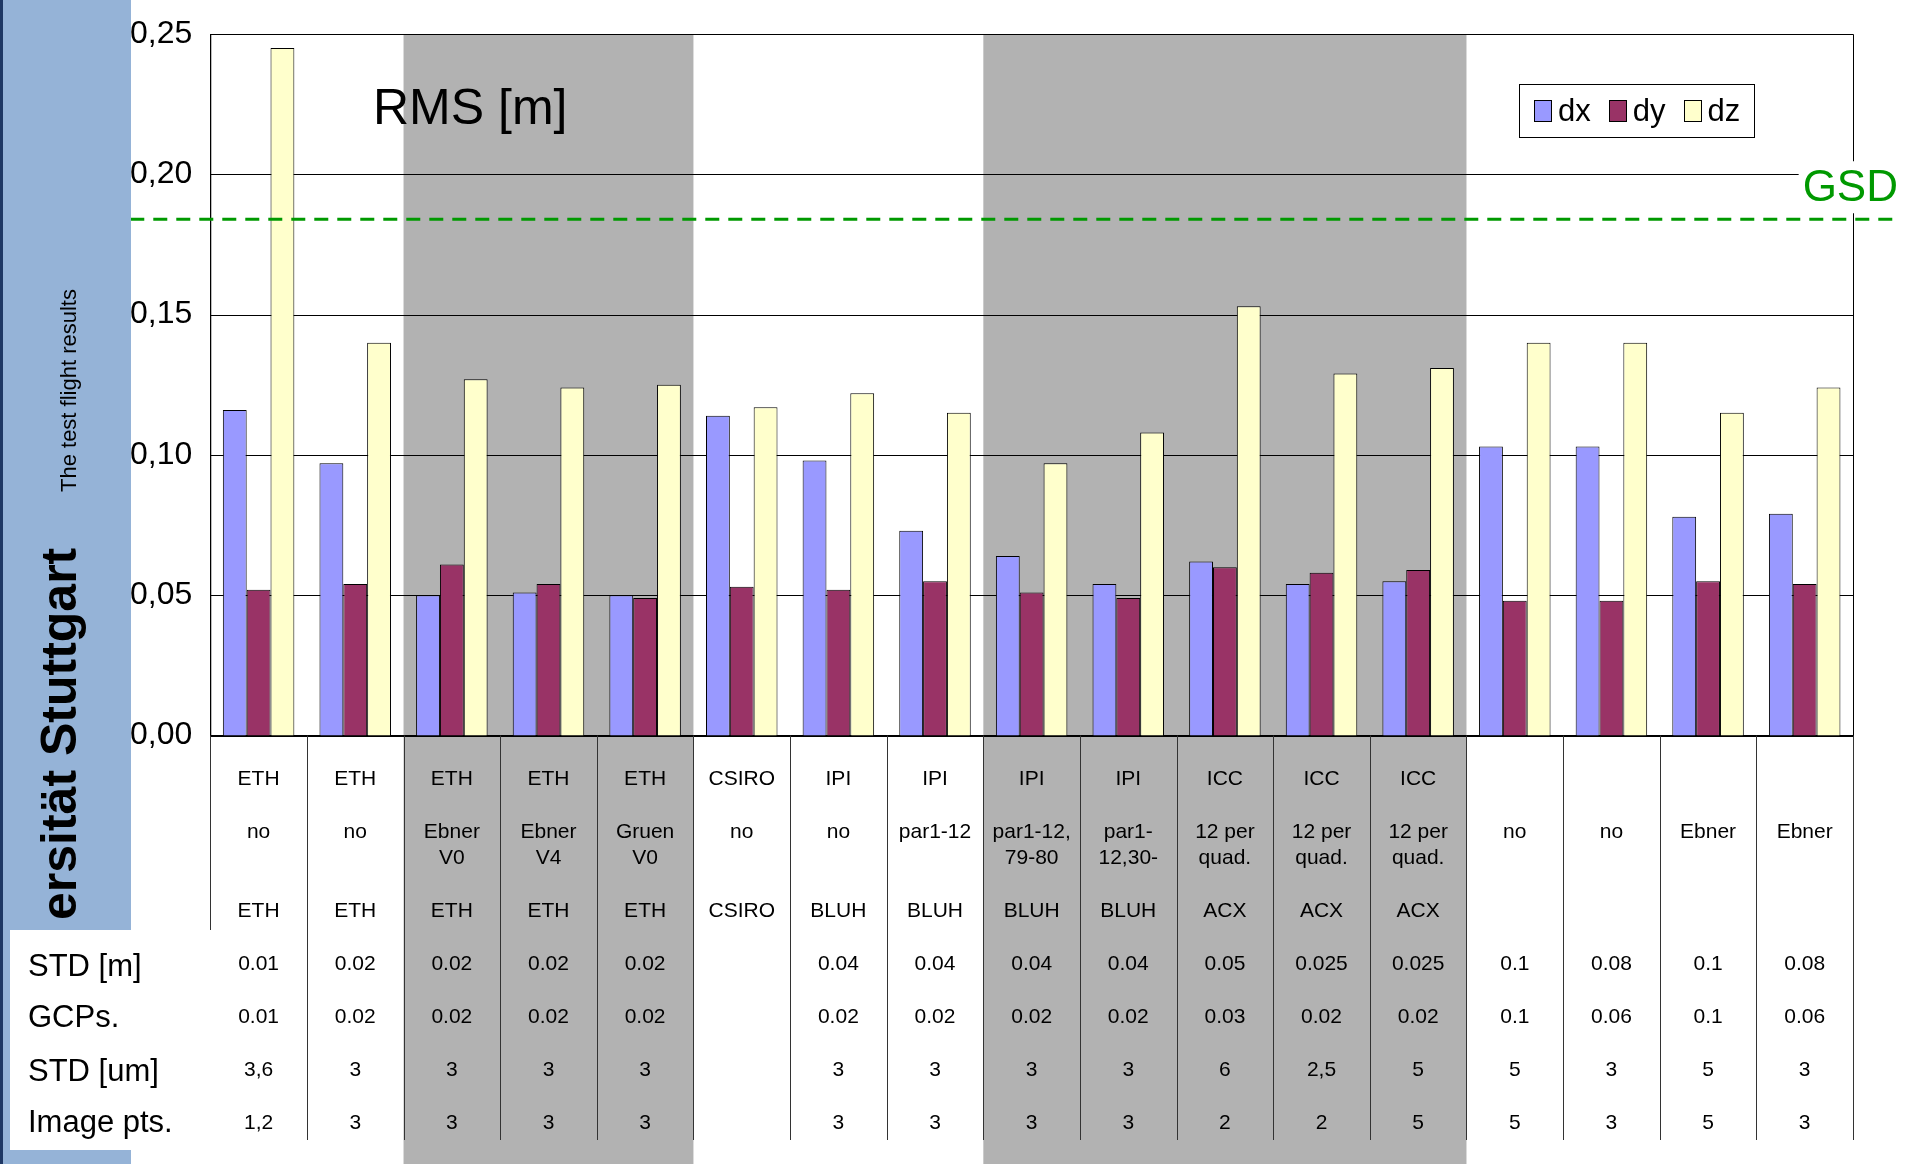 This screenshot has width=1919, height=1164. Describe the element at coordinates (1225, 949) in the screenshot. I see `category-label: ICC 12 per quad. ACX 0.05 0.03 6 2` at that location.